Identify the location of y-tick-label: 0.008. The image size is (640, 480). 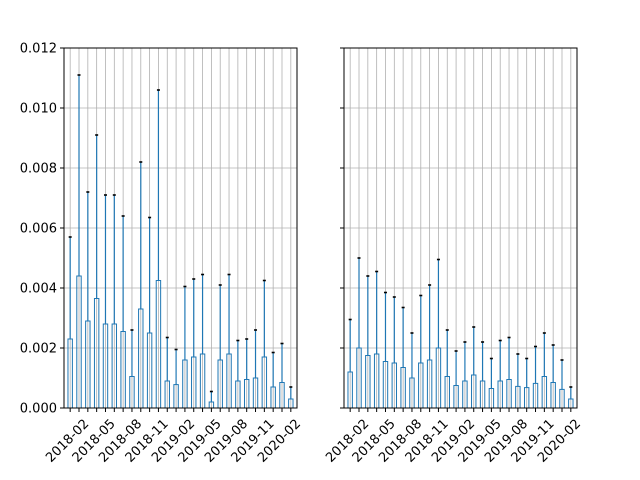
(38, 169).